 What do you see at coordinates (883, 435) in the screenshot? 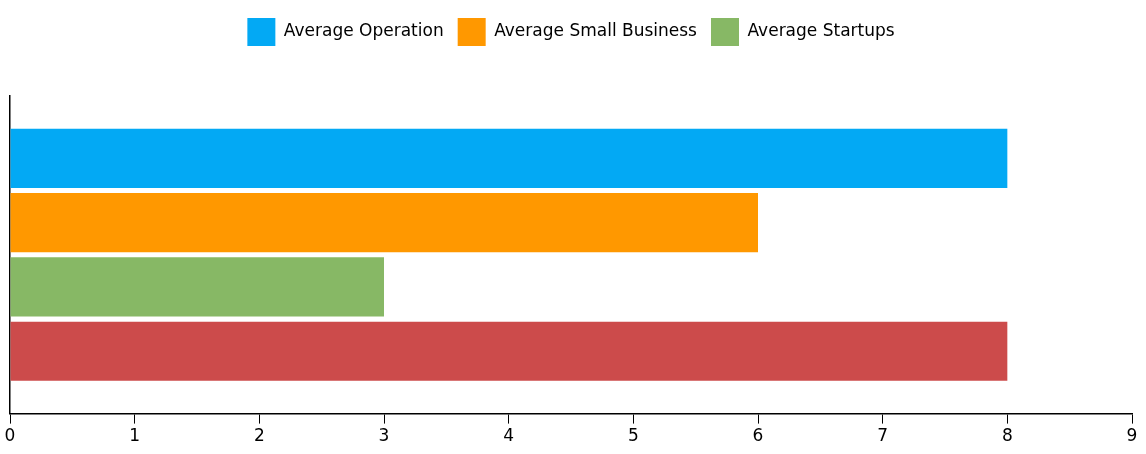
I see `x-tick-label: 7` at bounding box center [883, 435].